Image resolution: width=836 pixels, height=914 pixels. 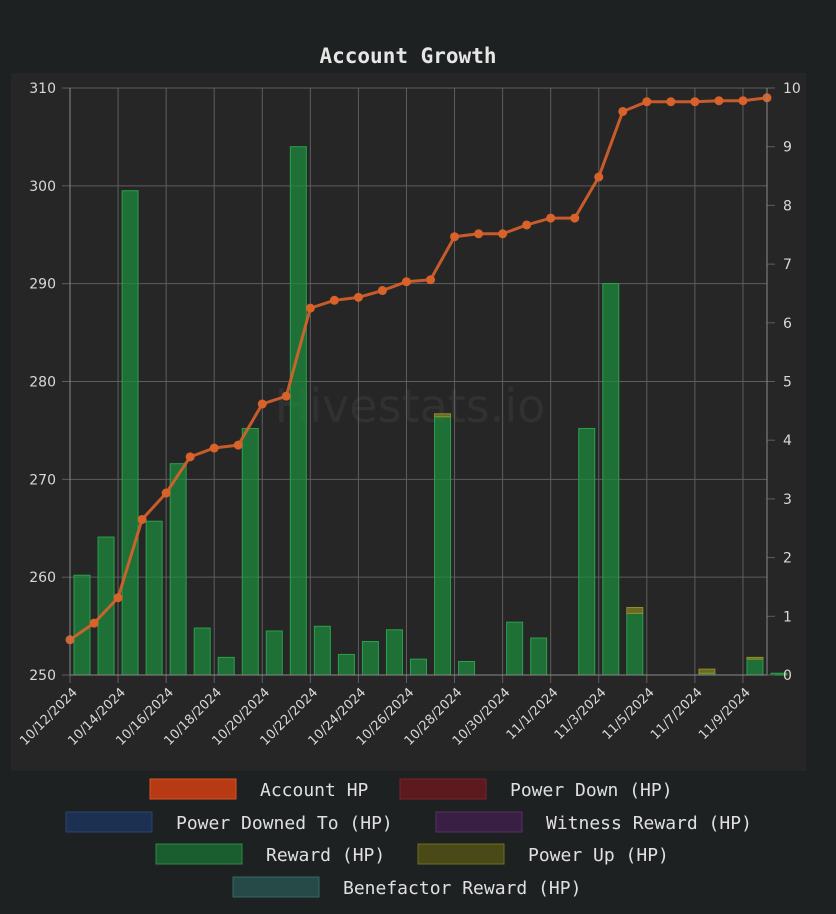 What do you see at coordinates (42, 383) in the screenshot?
I see `y-left-tick-label: 280` at bounding box center [42, 383].